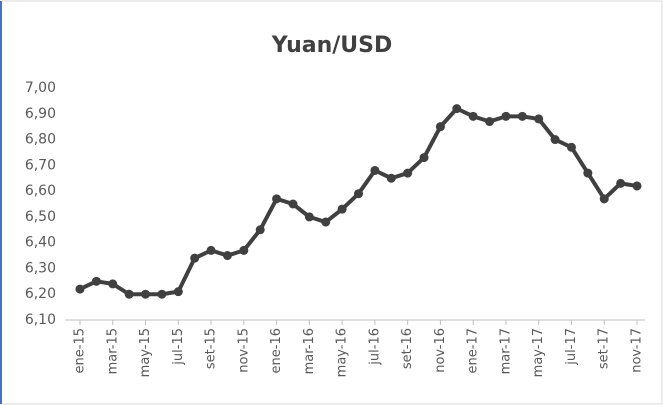  I want to click on y-tick-label: 6,30, so click(40, 268).